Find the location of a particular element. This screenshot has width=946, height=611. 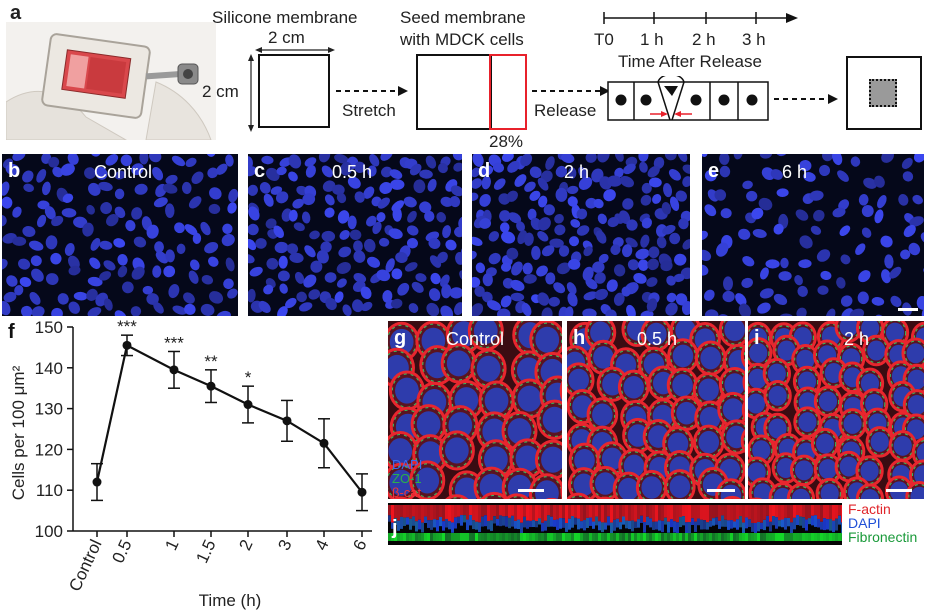

extrusion-arrow is located at coordinates (806, 99).